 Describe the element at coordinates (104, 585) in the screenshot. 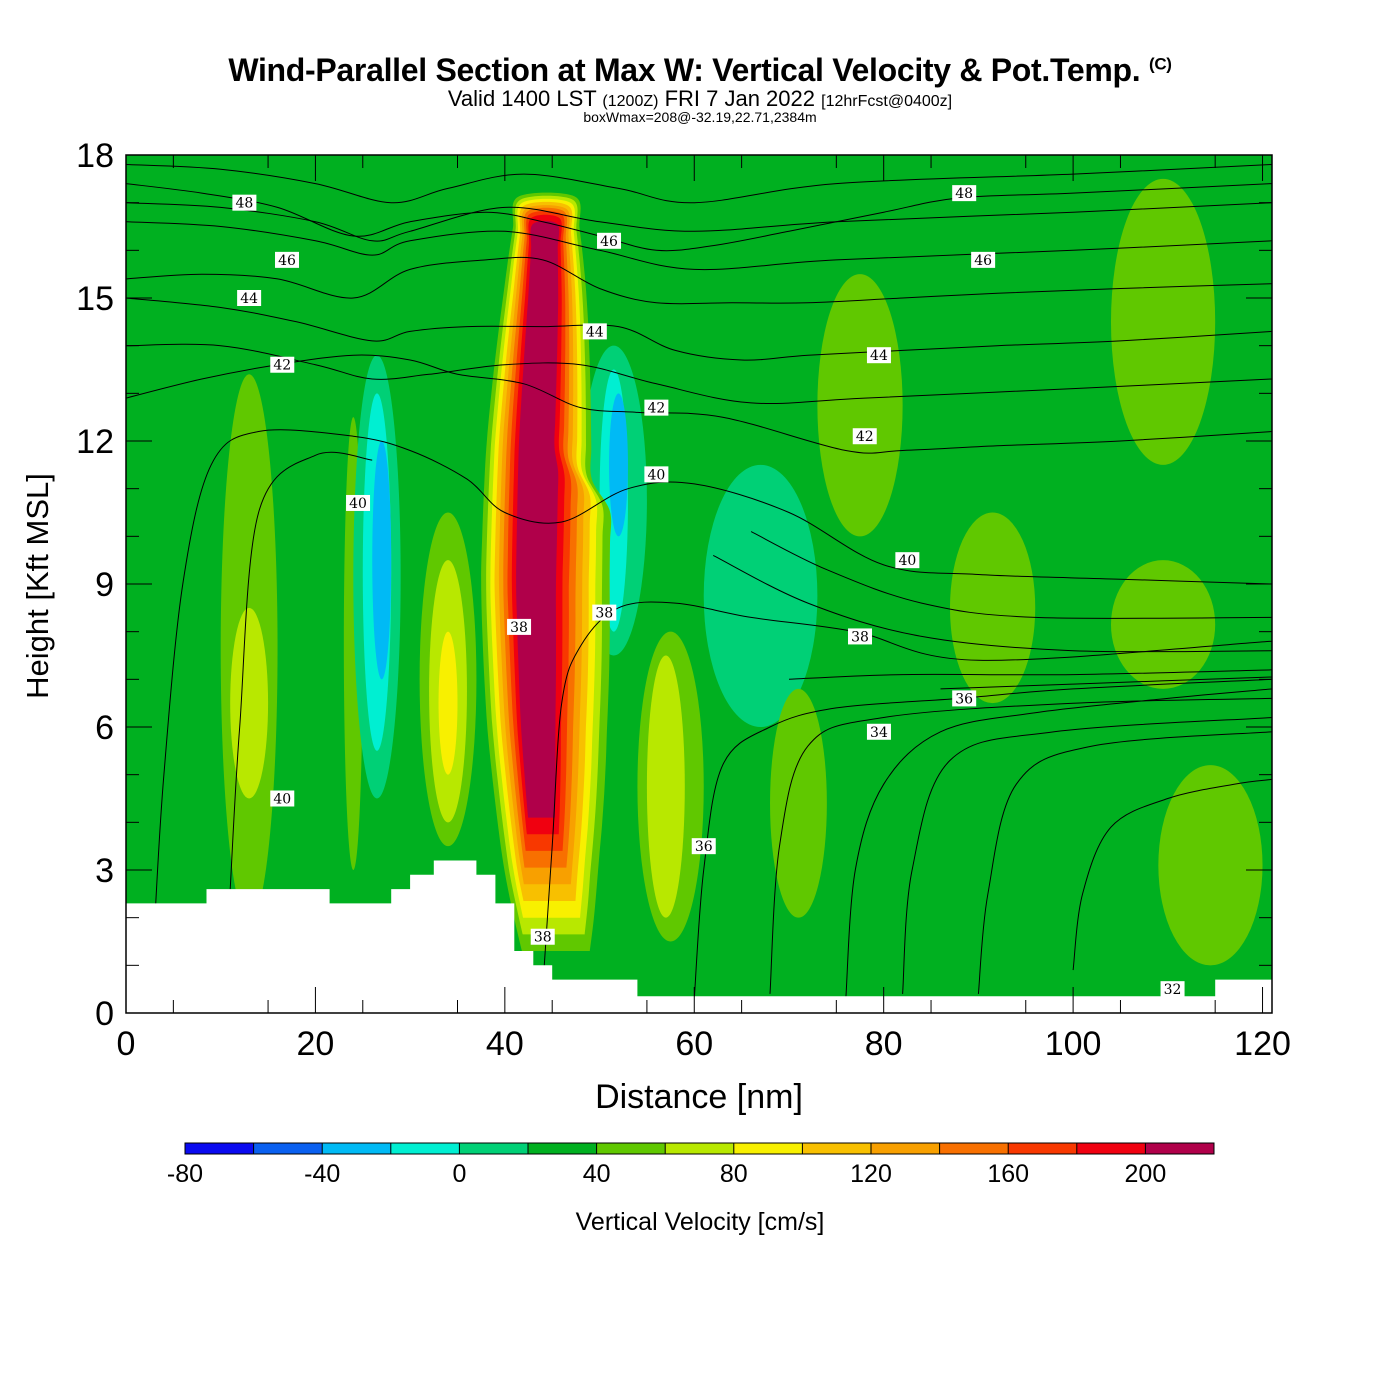

I see `y-tick-label: 9` at that location.